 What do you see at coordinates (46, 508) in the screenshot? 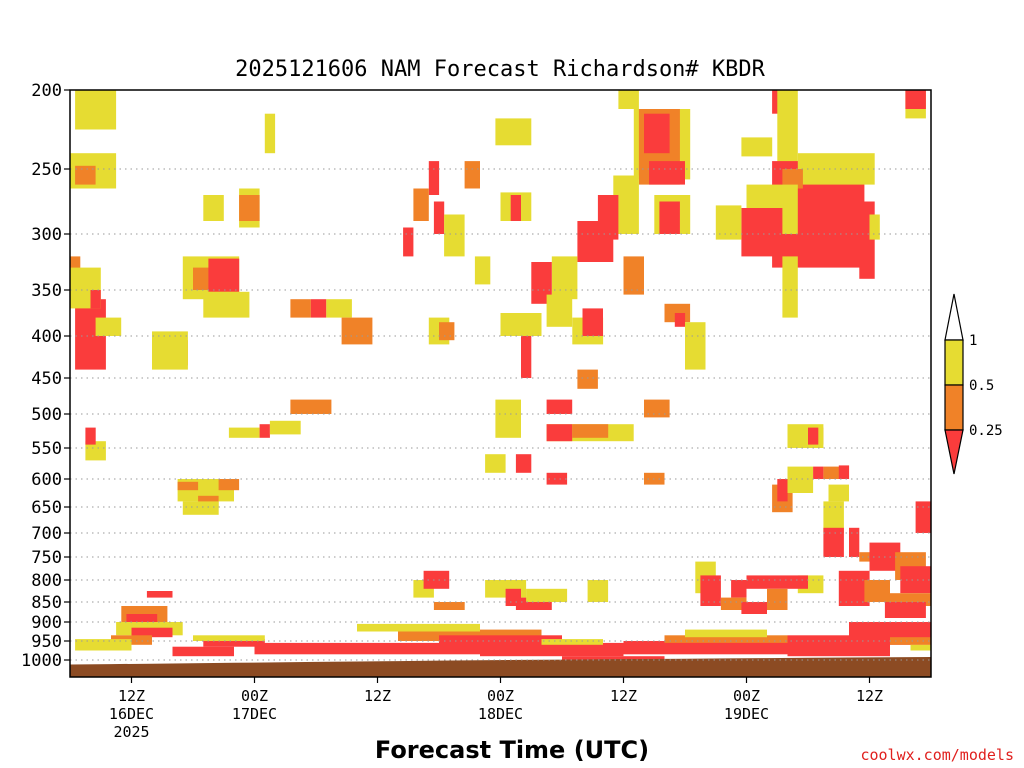
I see `y-tick-label: 650` at bounding box center [46, 508].